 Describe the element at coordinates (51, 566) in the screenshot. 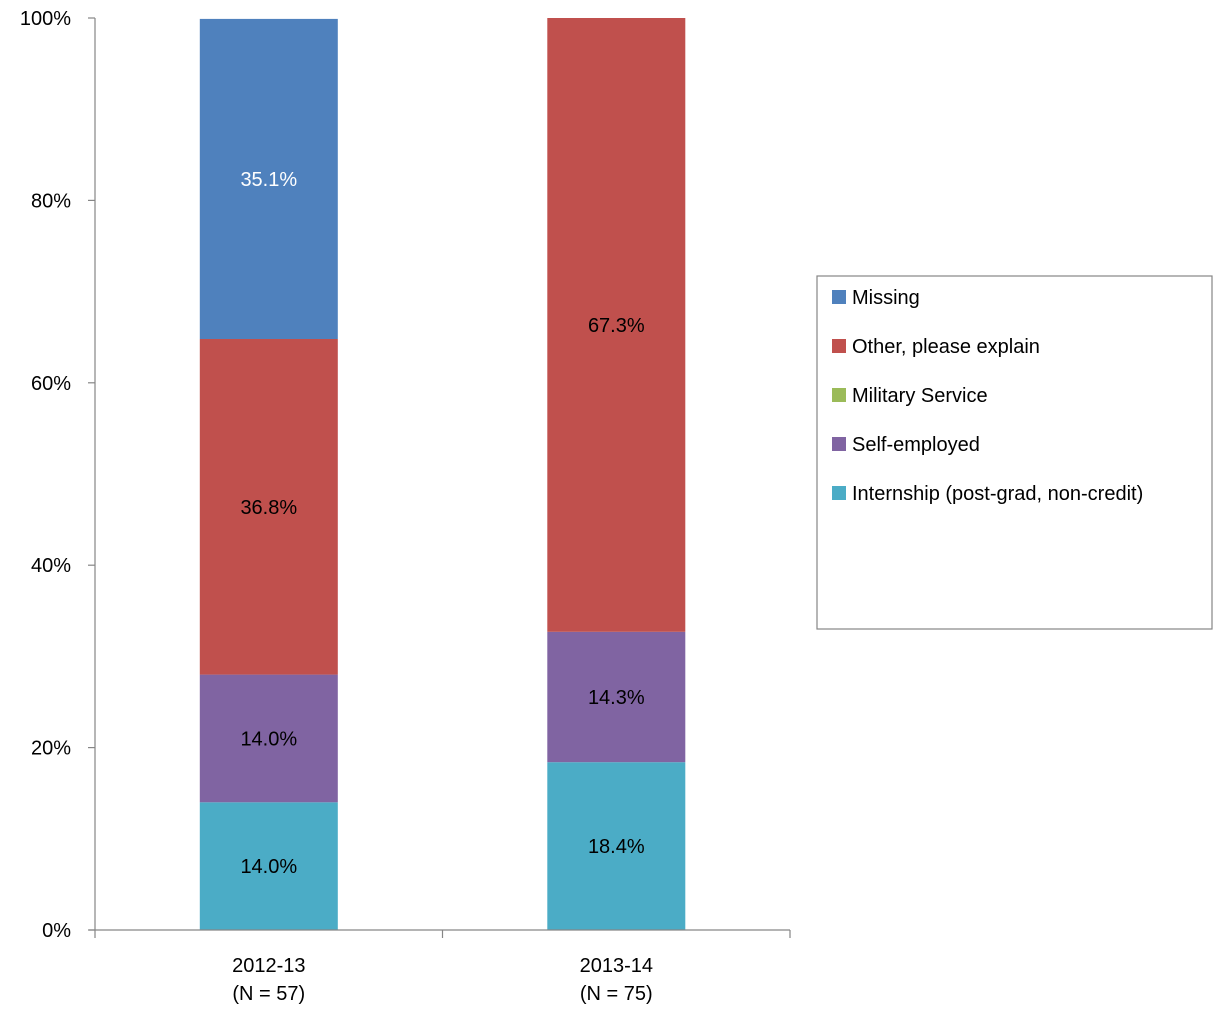

I see `y-tick-label: 40%` at that location.